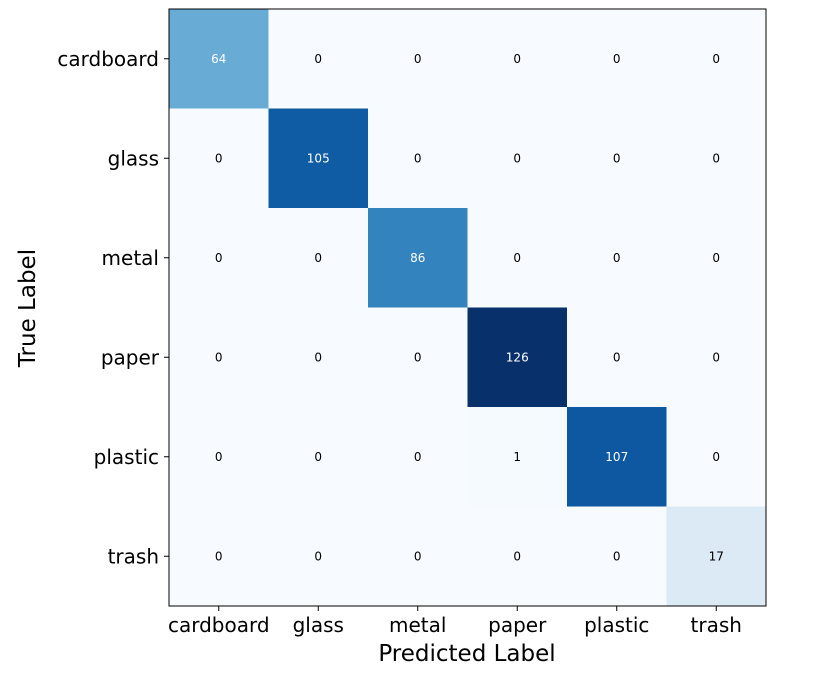 The height and width of the screenshot is (678, 828). Describe the element at coordinates (113, 307) in the screenshot. I see `y-axis-ticks: cardboard glass metal paper plastic trash` at that location.